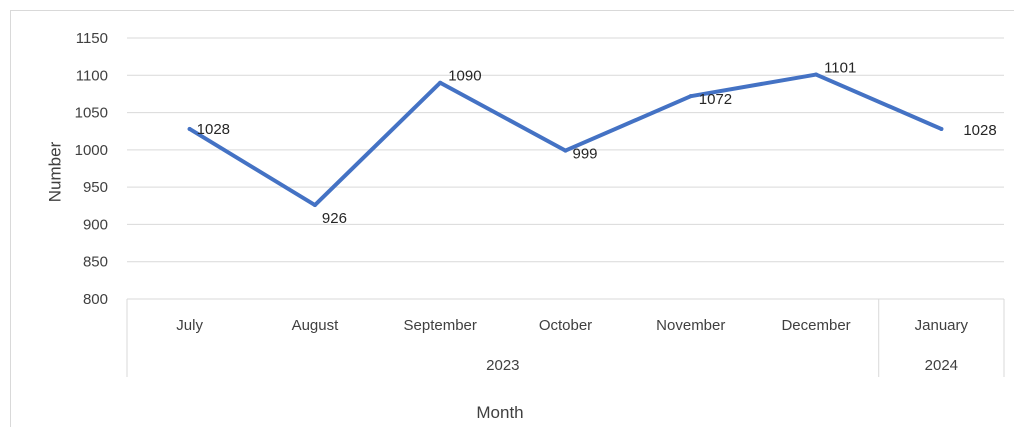  Describe the element at coordinates (815, 325) in the screenshot. I see `x-tick-label: December` at that location.